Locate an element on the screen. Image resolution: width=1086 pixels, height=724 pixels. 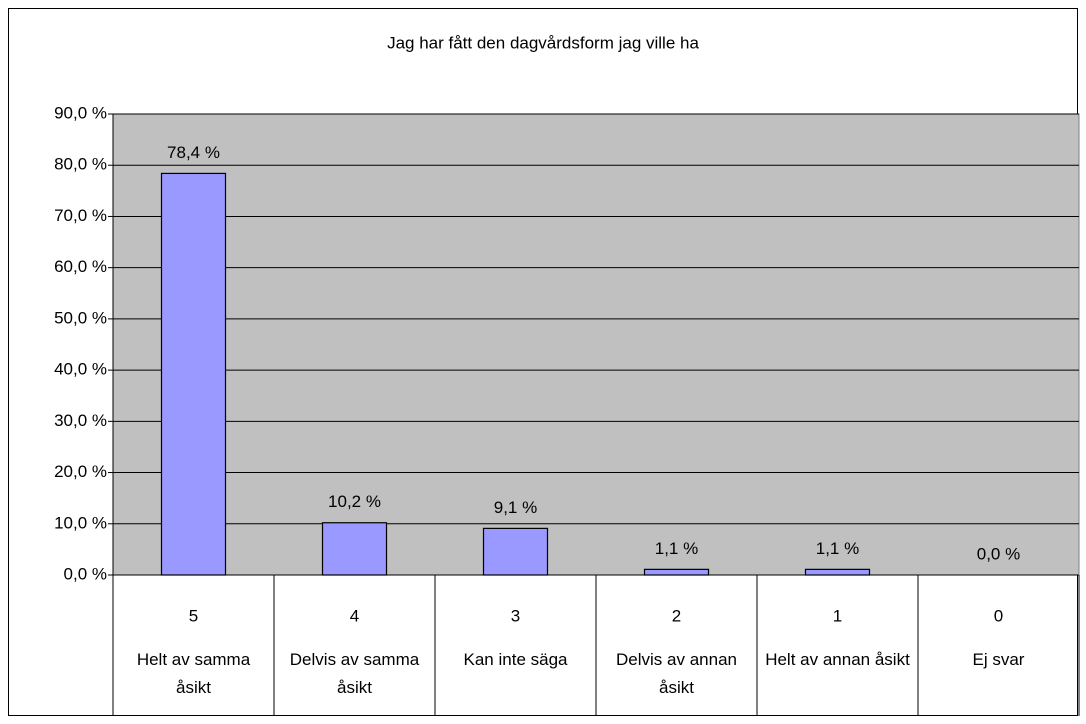
value-label: 0,0 % is located at coordinates (998, 553).